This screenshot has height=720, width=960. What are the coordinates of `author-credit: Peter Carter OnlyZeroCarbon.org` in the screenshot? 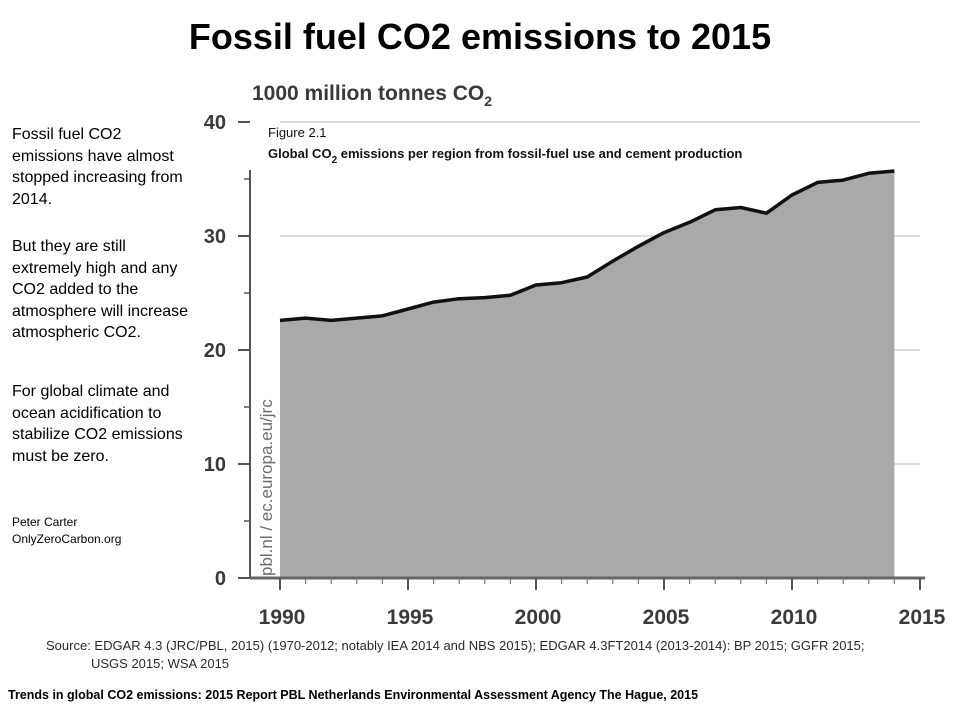 It's located at (66, 531).